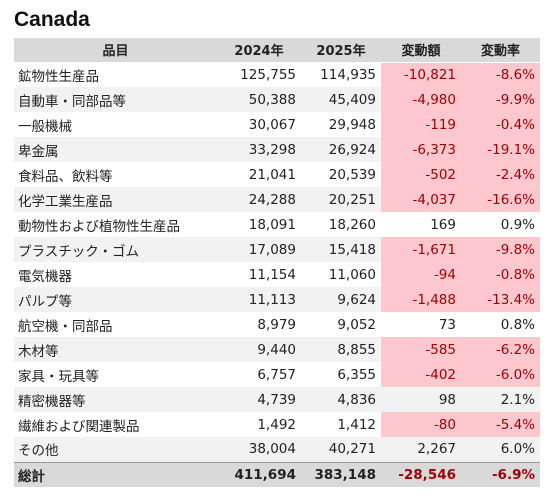 Image resolution: width=548 pixels, height=496 pixels. Describe the element at coordinates (500, 399) in the screenshot. I see `cell-rate: 2.1%` at that location.